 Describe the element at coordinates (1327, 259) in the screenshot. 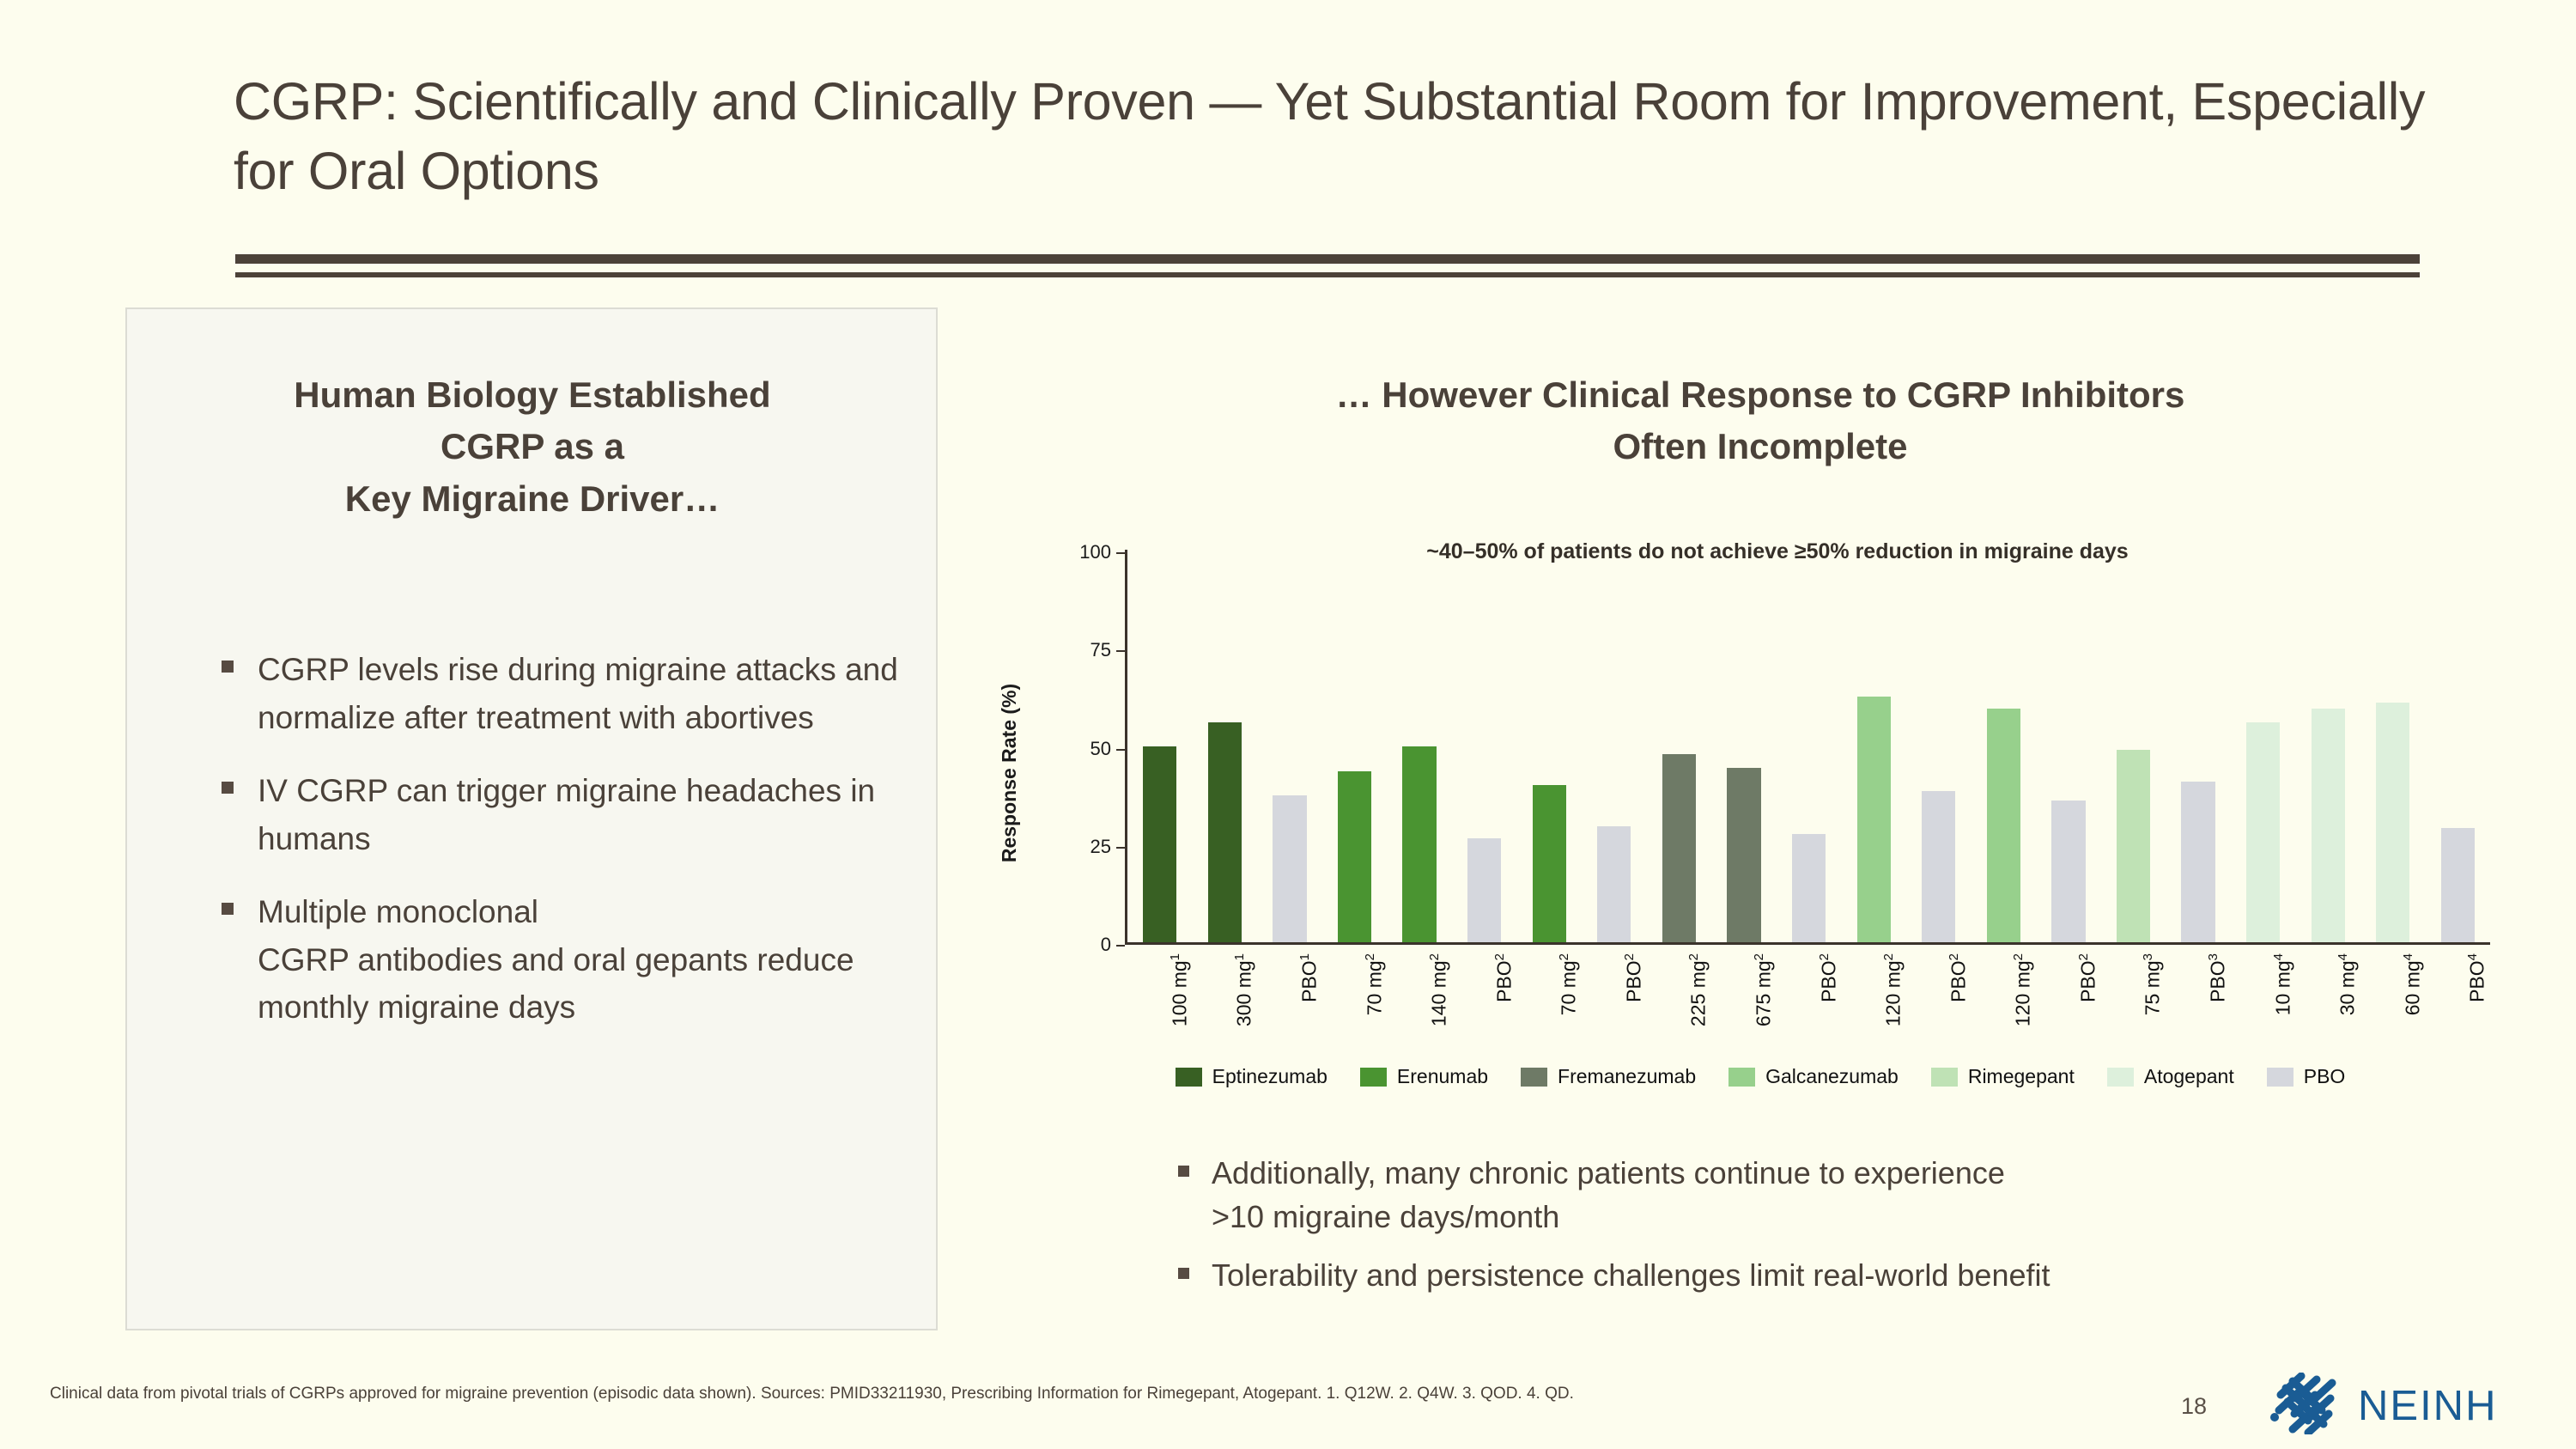

I see `title-divider-thick` at that location.